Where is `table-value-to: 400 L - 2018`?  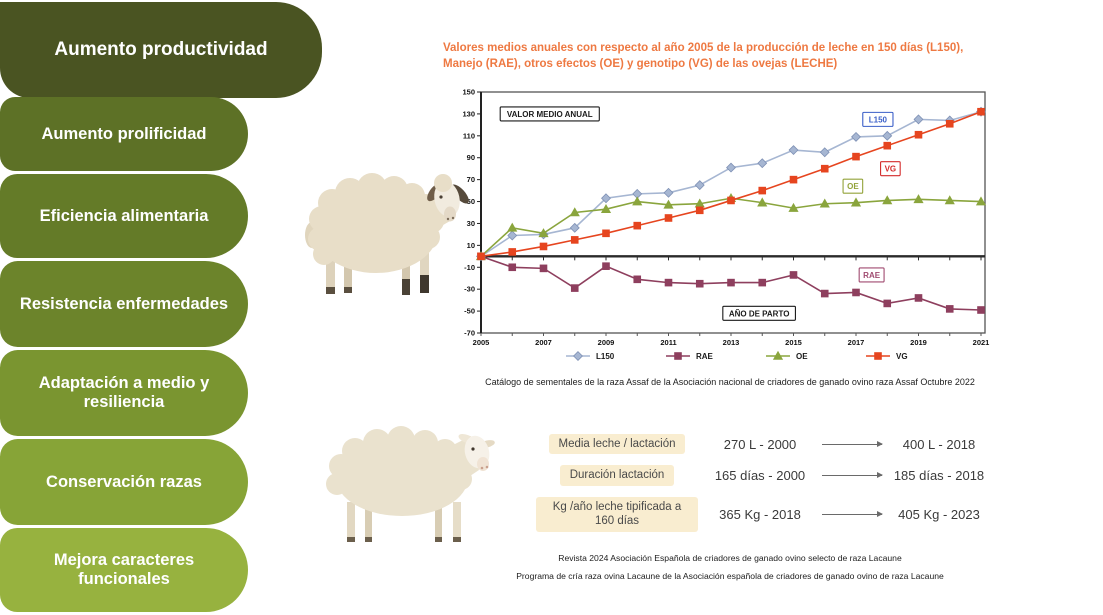 table-value-to: 400 L - 2018 is located at coordinates (939, 444).